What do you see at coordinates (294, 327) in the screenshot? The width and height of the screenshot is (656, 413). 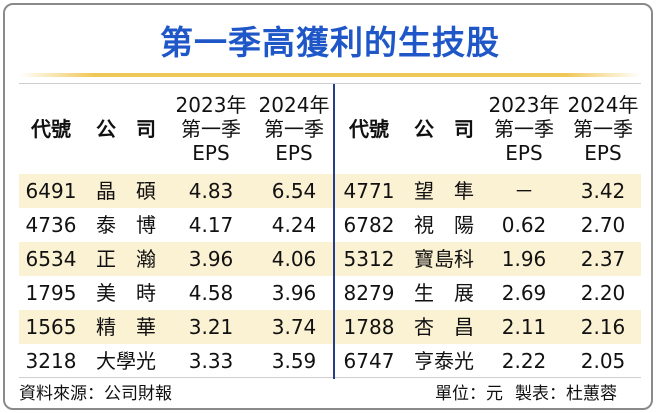 I see `cell-eps2024: 3.74` at bounding box center [294, 327].